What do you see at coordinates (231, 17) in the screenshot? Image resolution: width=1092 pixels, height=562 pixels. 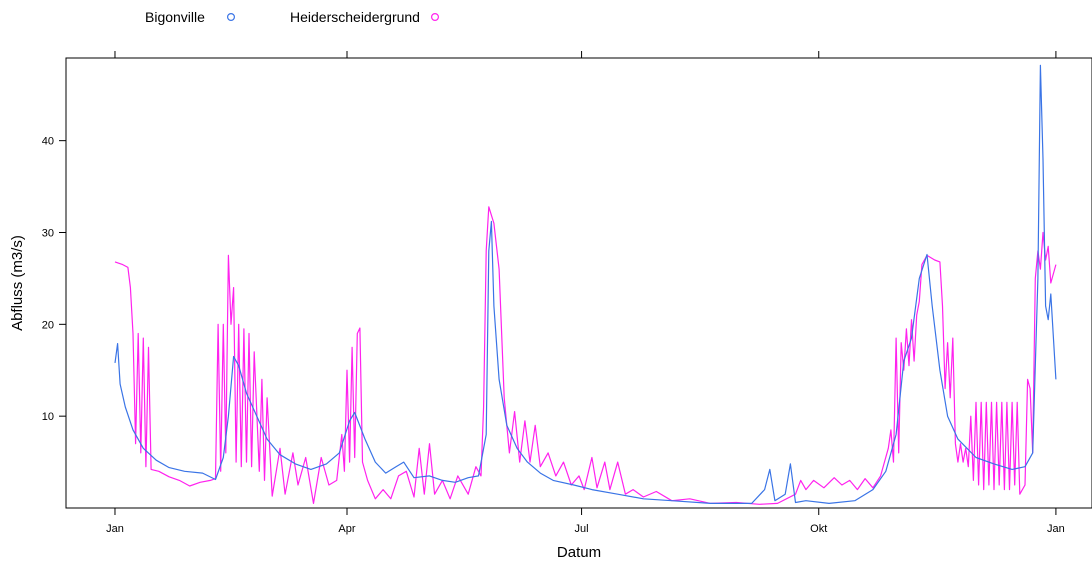 I see `legend-symbol-bigonville` at bounding box center [231, 17].